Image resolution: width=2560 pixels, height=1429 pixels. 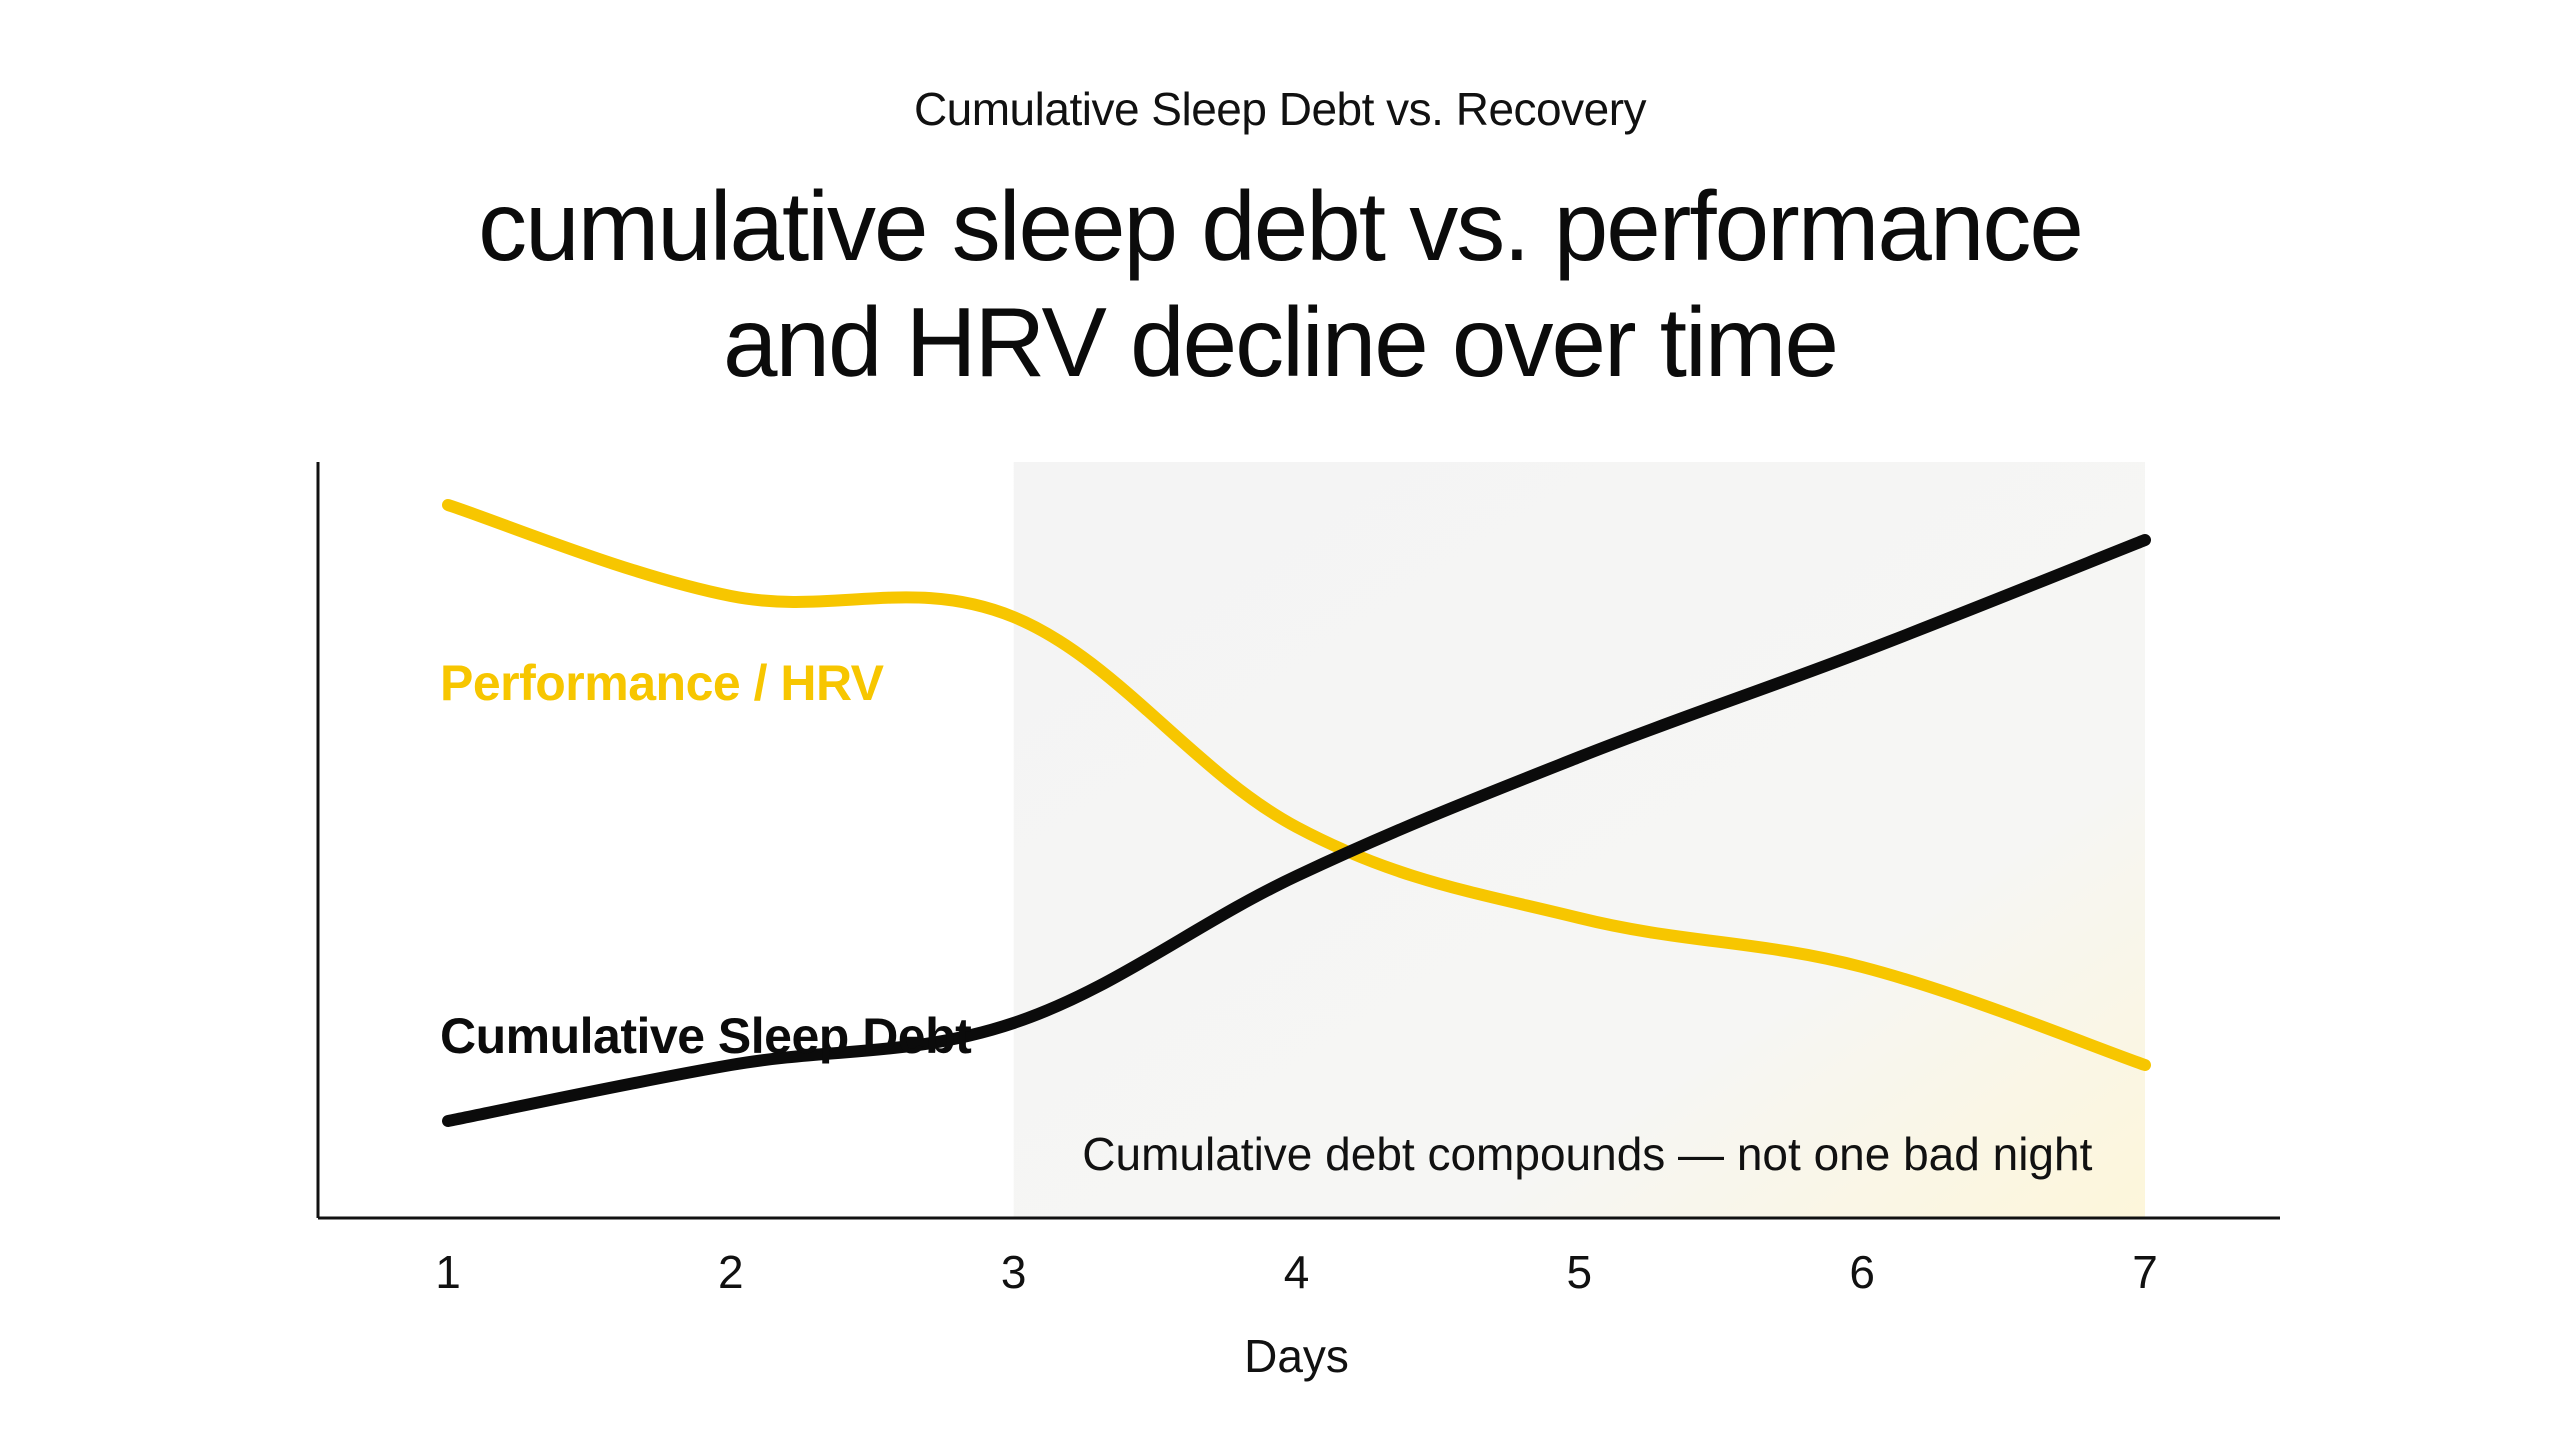 I want to click on x-tick-label: 7, so click(x=2145, y=1272).